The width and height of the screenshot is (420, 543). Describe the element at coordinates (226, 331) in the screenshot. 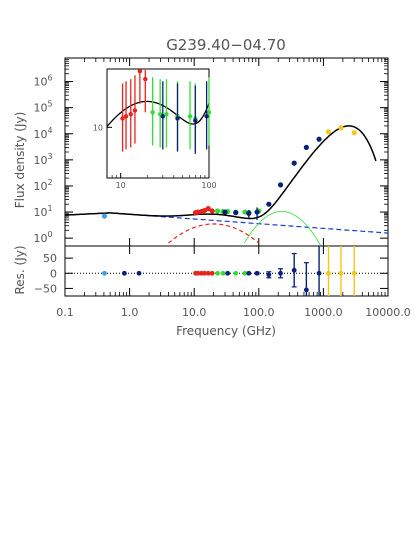

I see `x-axis-label: Frequency (GHz)` at that location.